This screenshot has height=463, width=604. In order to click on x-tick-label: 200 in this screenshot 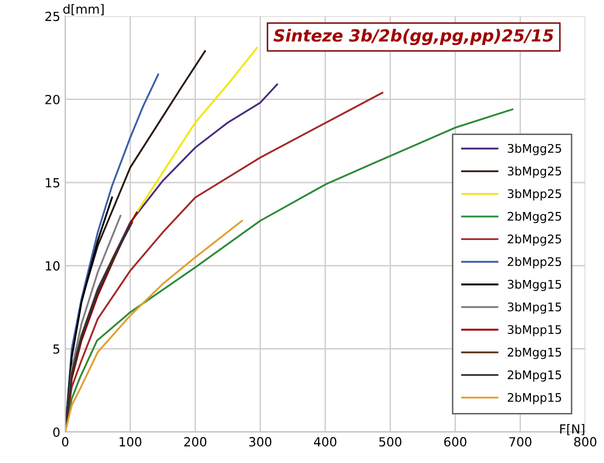, I will do `click(195, 442)`.